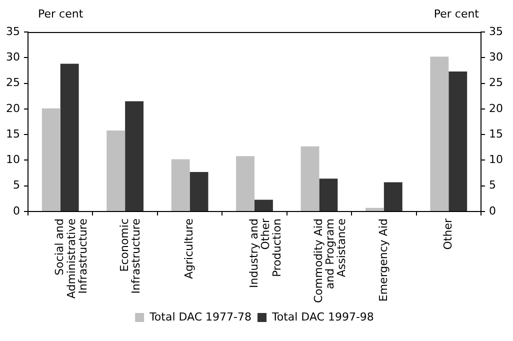 This screenshot has height=341, width=513. I want to click on y2-tick-label: 30, so click(496, 57).